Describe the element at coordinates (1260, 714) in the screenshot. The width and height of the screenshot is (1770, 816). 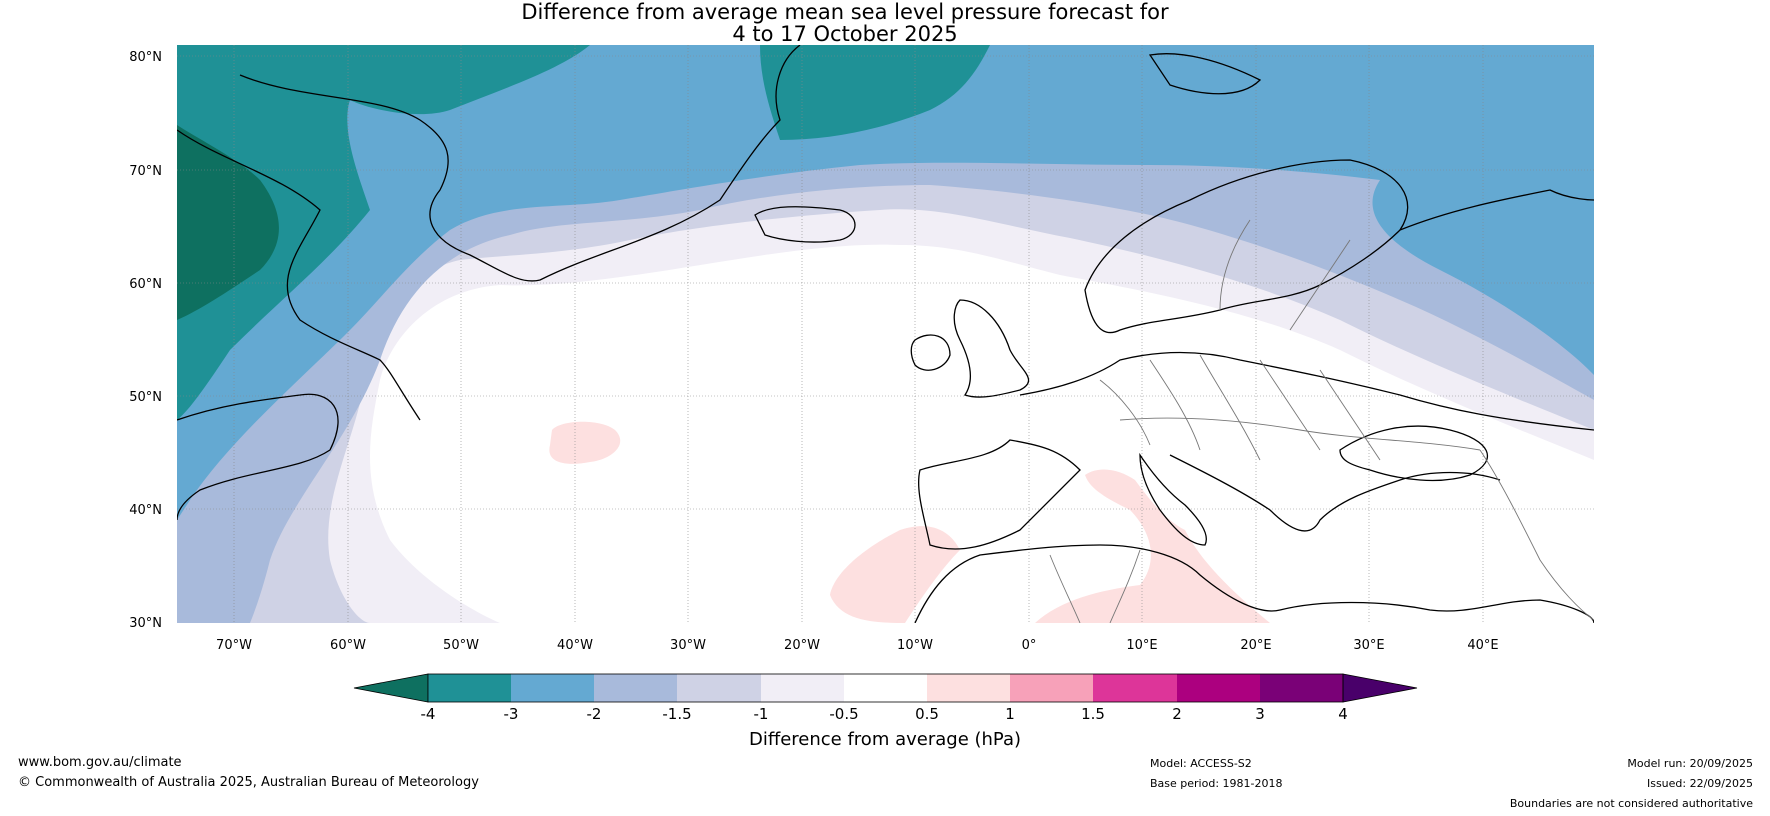
I see `colorbar-tick: 3` at that location.